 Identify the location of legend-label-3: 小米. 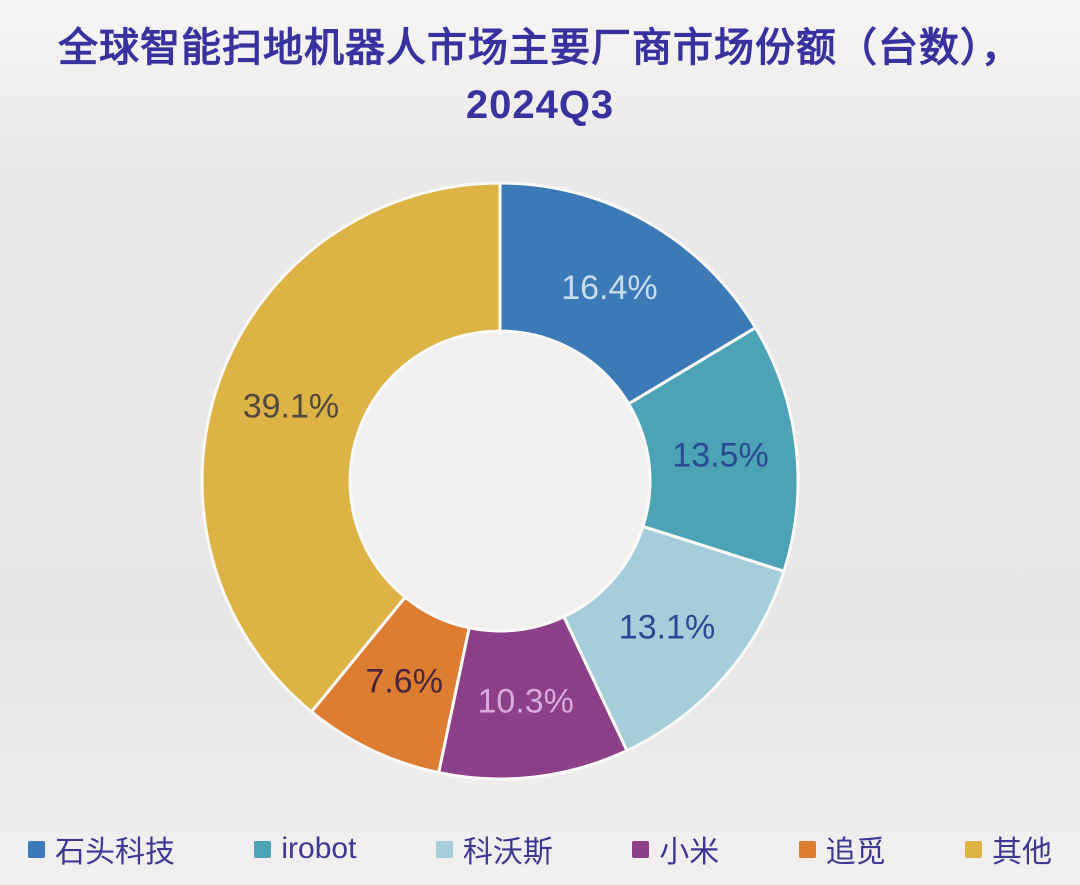
(689, 852).